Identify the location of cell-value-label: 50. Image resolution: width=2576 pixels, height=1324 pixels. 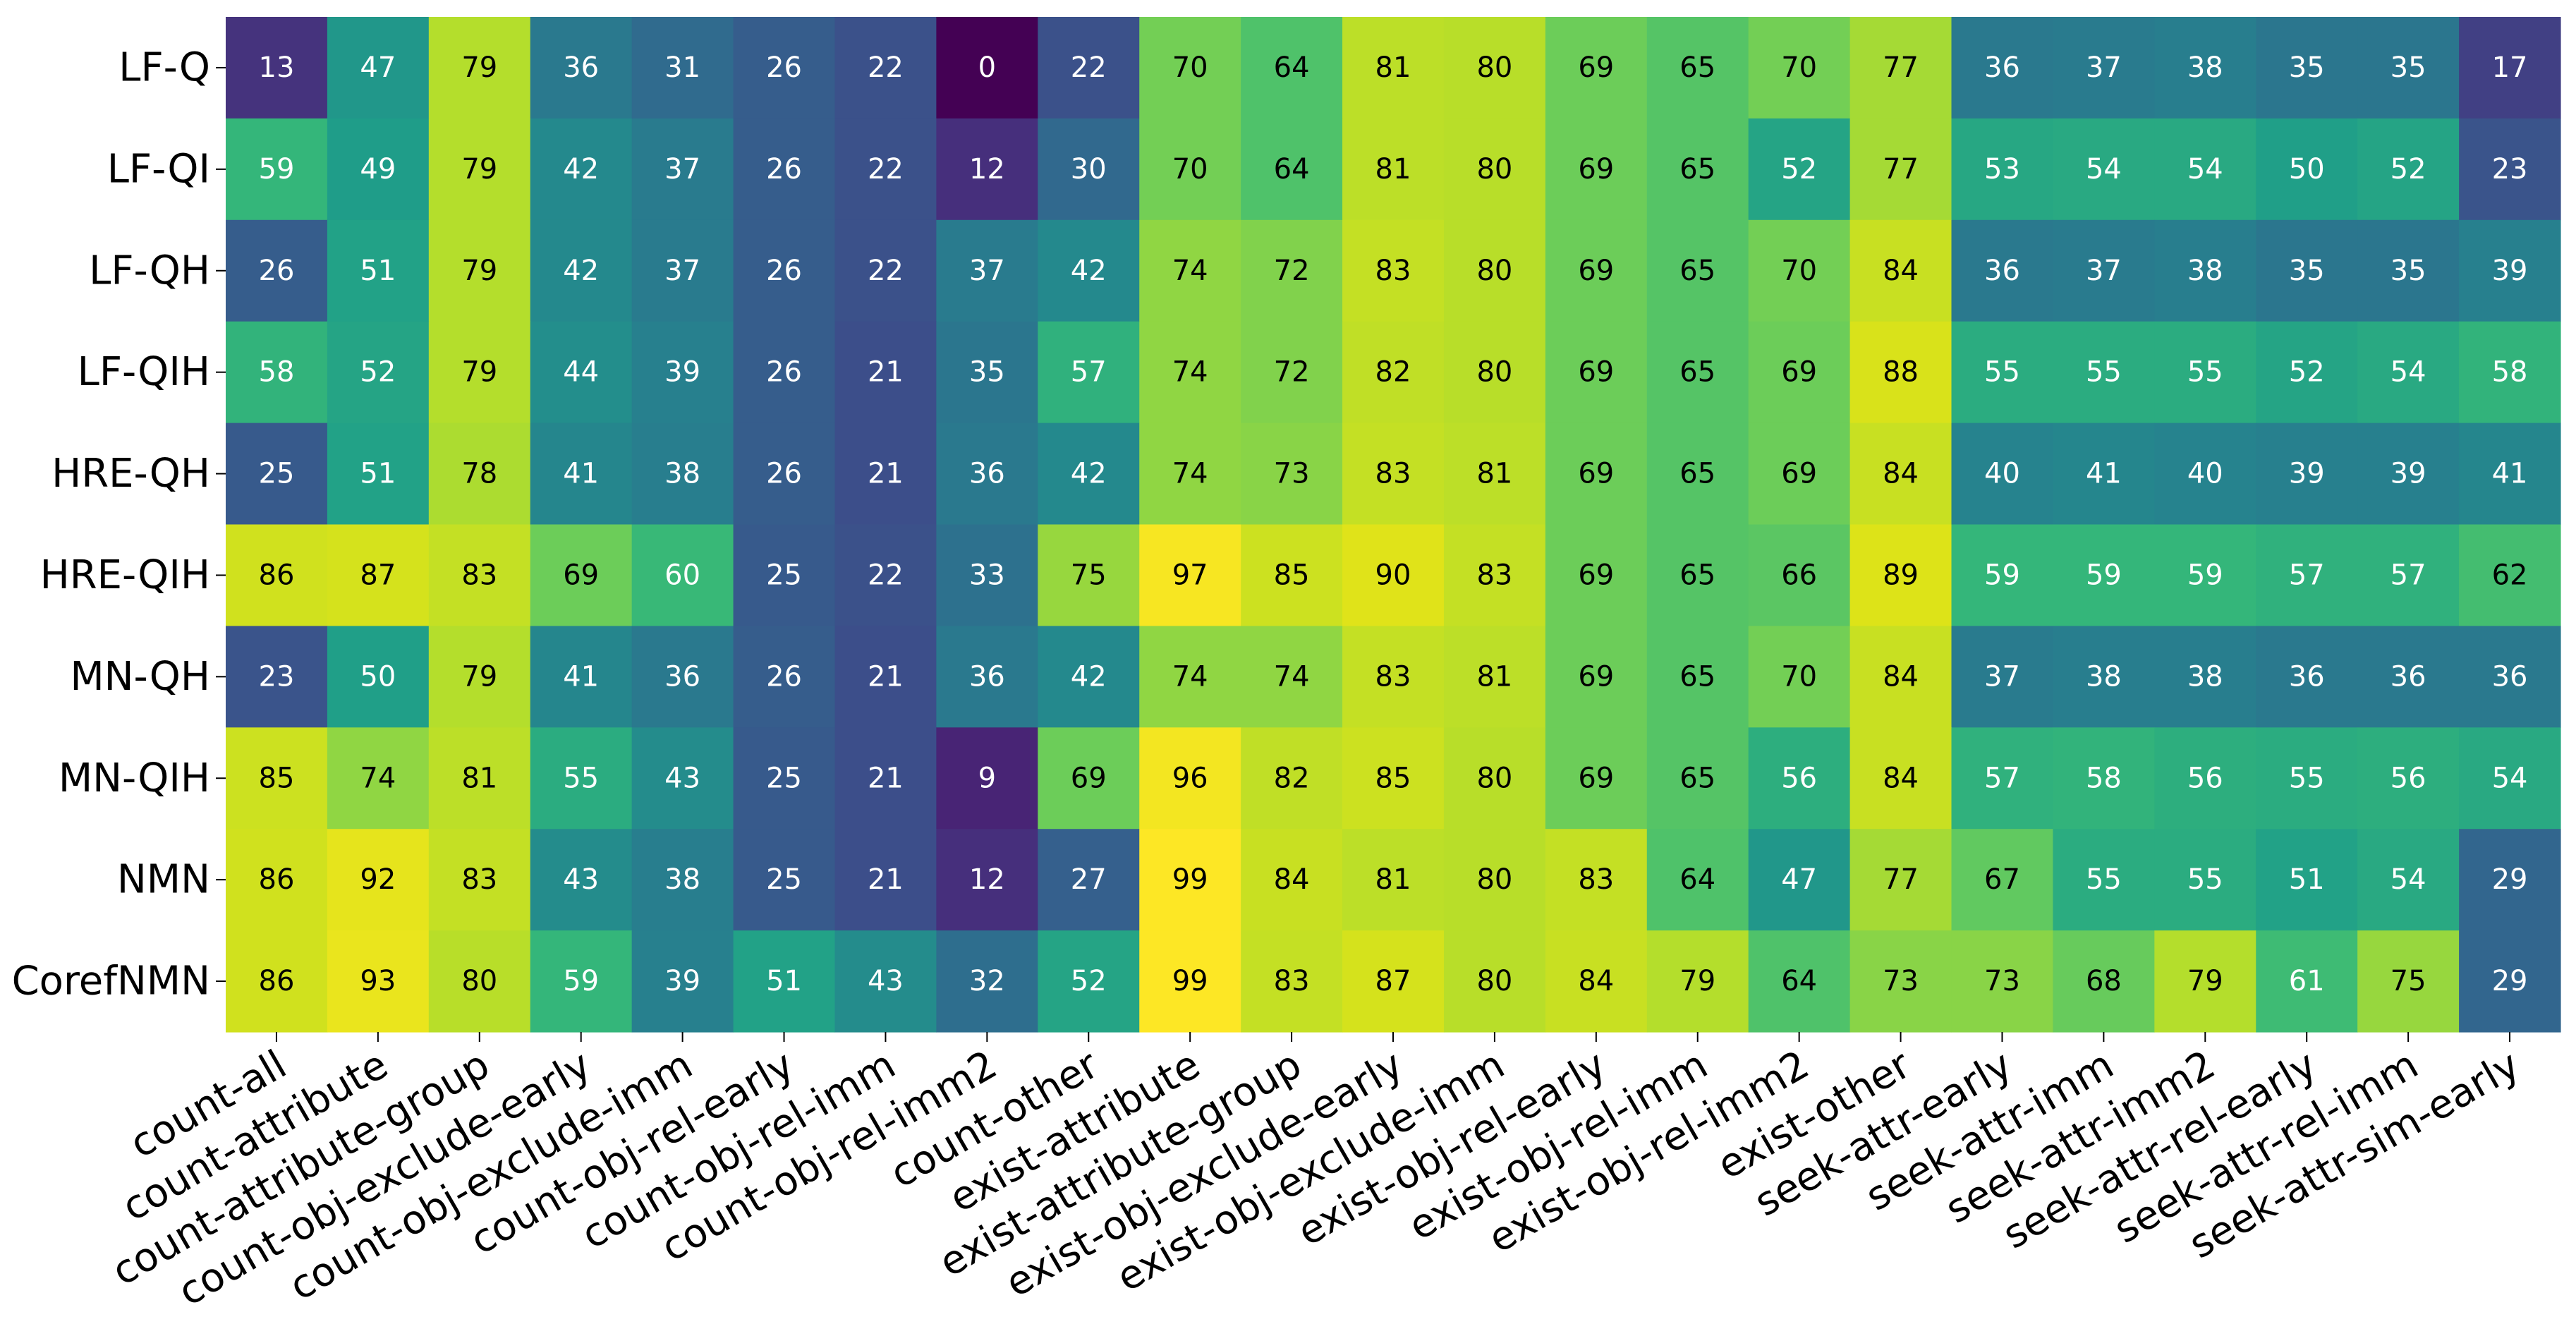
(2307, 169).